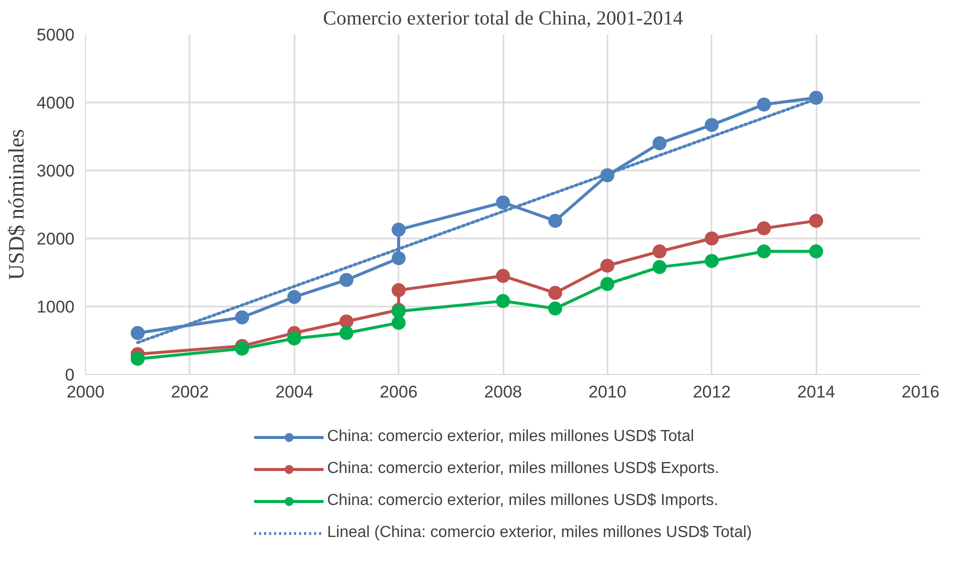 The image size is (956, 581). Describe the element at coordinates (70, 375) in the screenshot. I see `y-tick-label: 0` at that location.